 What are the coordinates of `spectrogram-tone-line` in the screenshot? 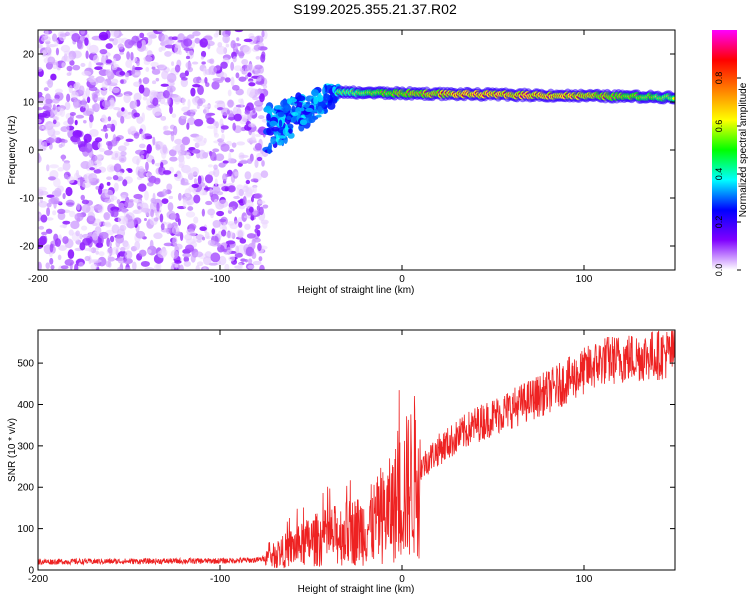 It's located at (504, 95).